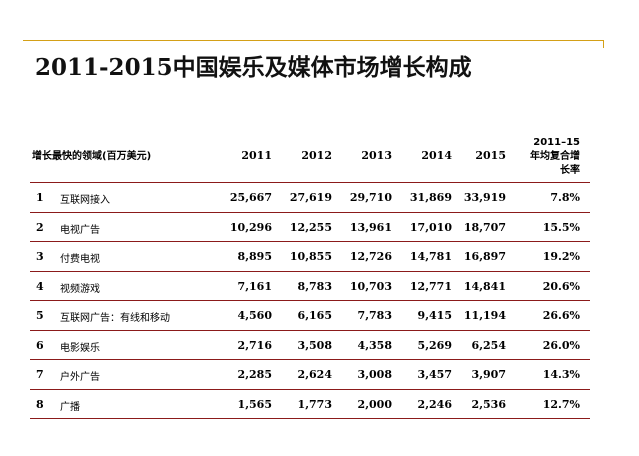  Describe the element at coordinates (561, 345) in the screenshot. I see `value-cagr: 26.0%` at that location.